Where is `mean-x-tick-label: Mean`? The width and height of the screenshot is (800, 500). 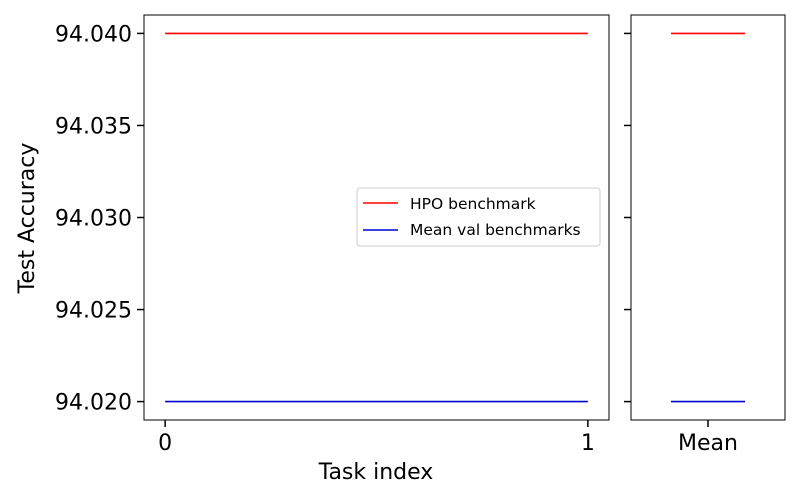
mean-x-tick-label: Mean is located at coordinates (708, 443).